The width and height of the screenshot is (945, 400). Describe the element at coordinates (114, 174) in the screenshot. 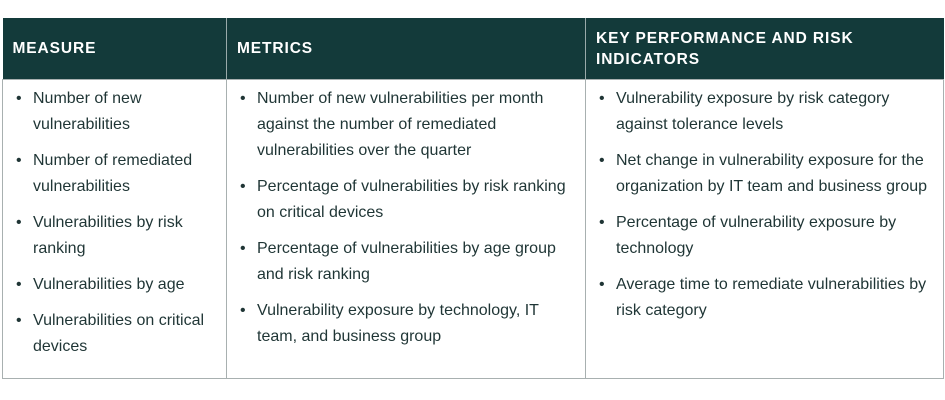

I see `list-item: Number of remediated vulnerabilities` at that location.